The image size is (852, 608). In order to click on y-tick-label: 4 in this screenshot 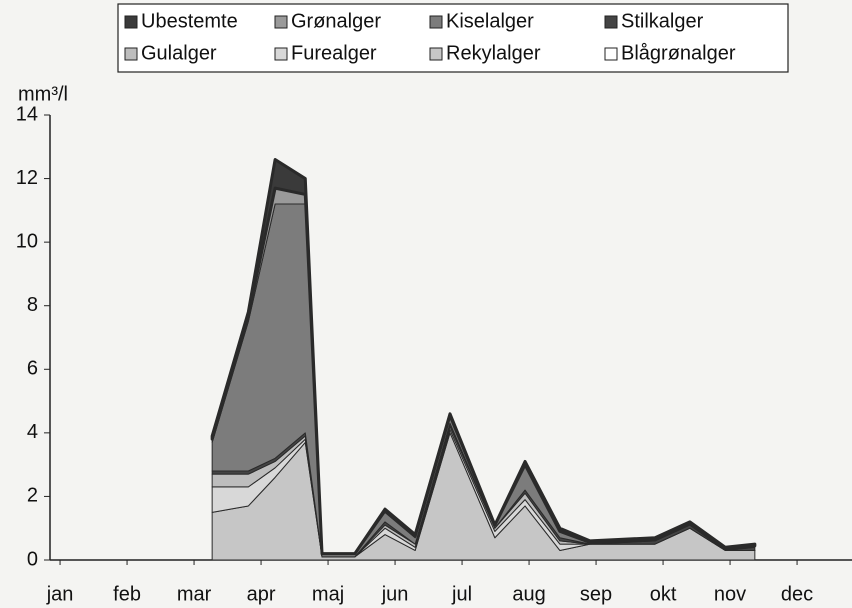, I will do `click(32, 432)`.